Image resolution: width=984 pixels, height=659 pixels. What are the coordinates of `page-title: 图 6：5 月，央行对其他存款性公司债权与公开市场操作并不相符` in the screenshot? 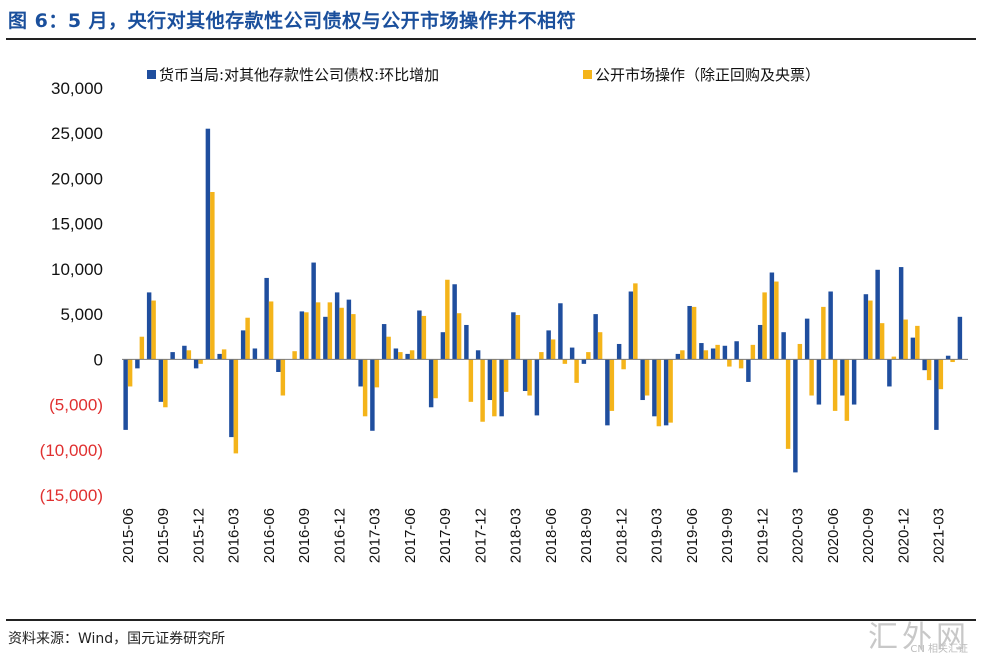 It's located at (292, 21).